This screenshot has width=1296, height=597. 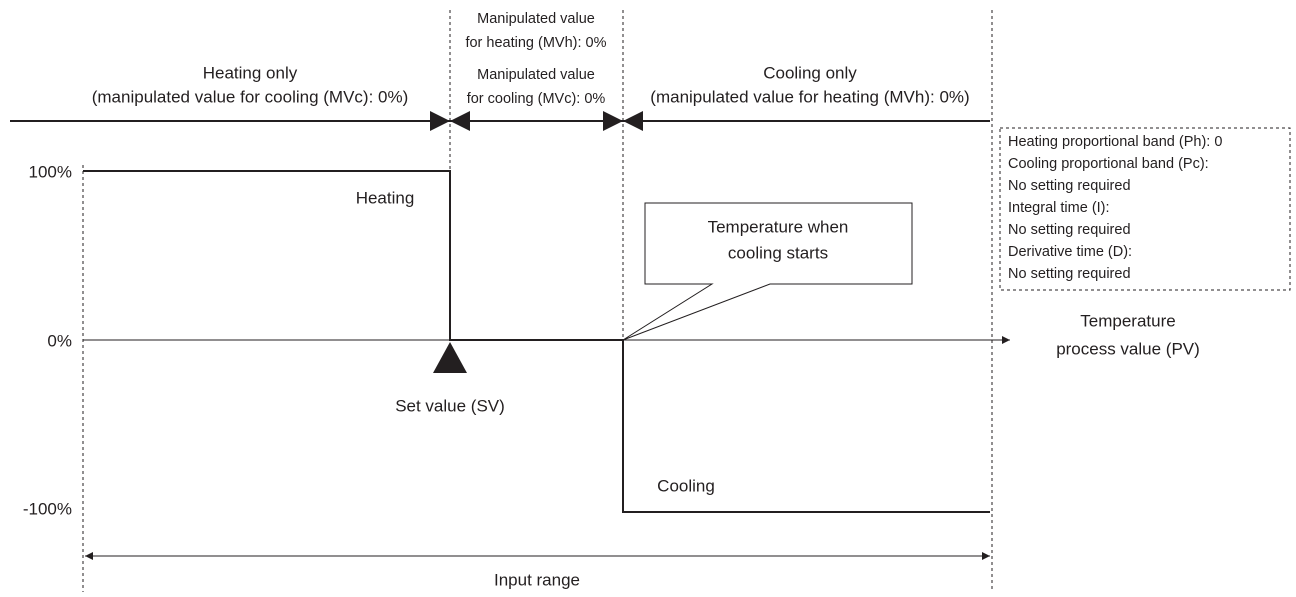 What do you see at coordinates (686, 485) in the screenshot?
I see `curve-label: Cooling` at bounding box center [686, 485].